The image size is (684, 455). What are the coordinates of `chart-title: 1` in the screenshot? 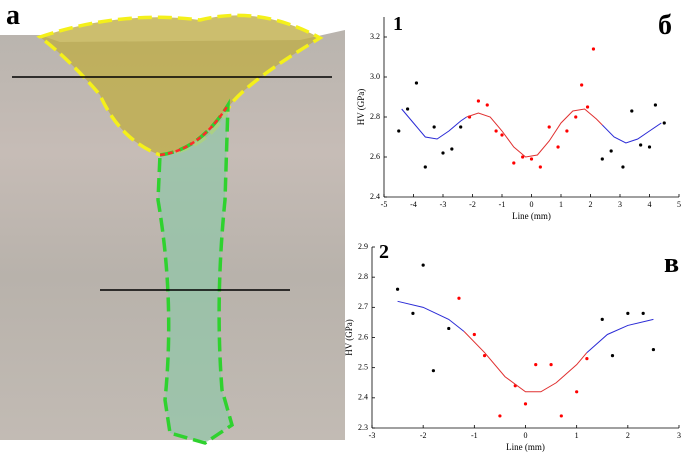 It's located at (398, 24).